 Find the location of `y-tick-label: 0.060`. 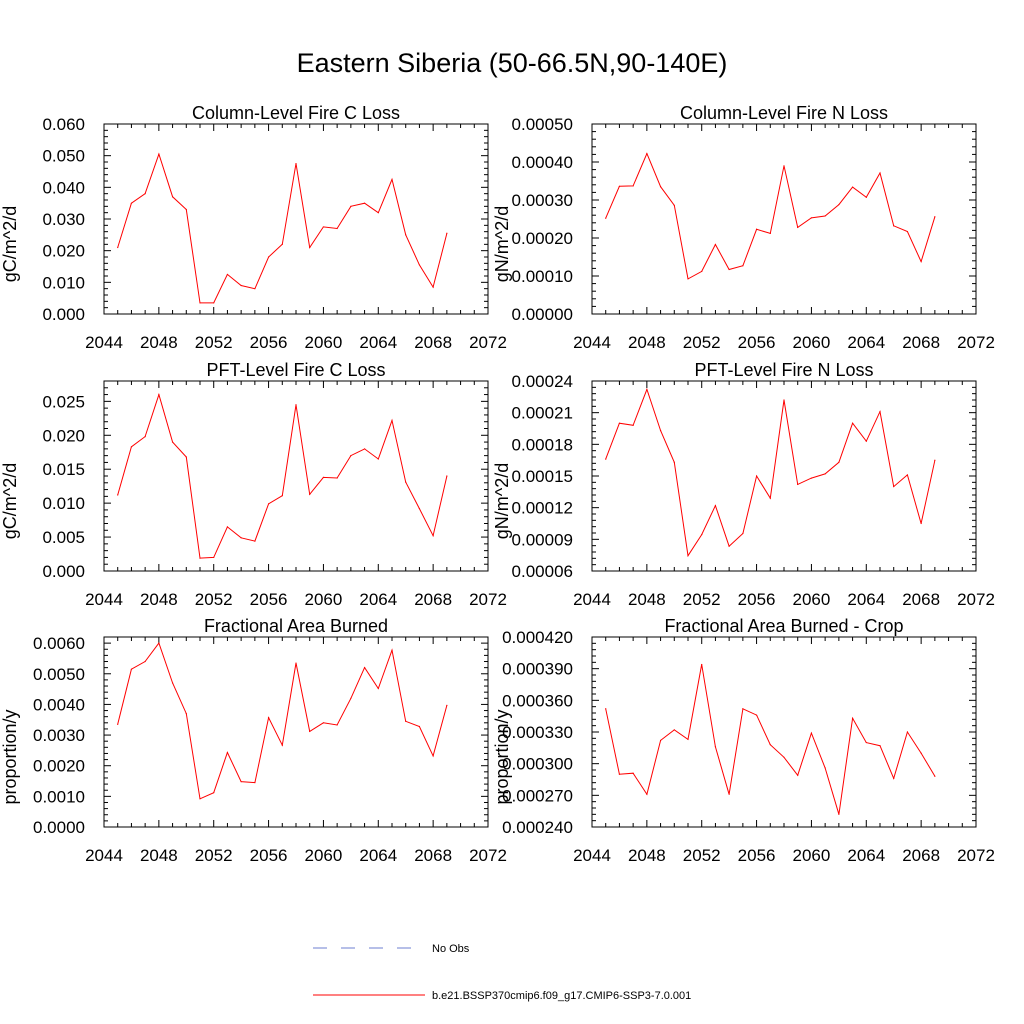

y-tick-label: 0.060 is located at coordinates (63, 124).